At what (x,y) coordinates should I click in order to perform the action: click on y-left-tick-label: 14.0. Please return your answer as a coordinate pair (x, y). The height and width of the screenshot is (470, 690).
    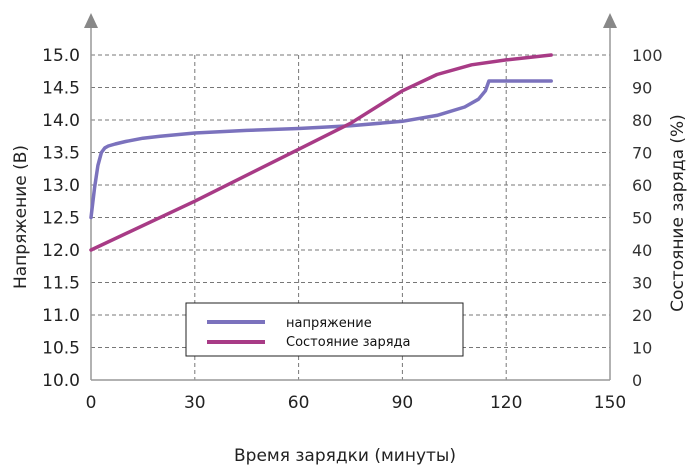
    Looking at the image, I should click on (61, 121).